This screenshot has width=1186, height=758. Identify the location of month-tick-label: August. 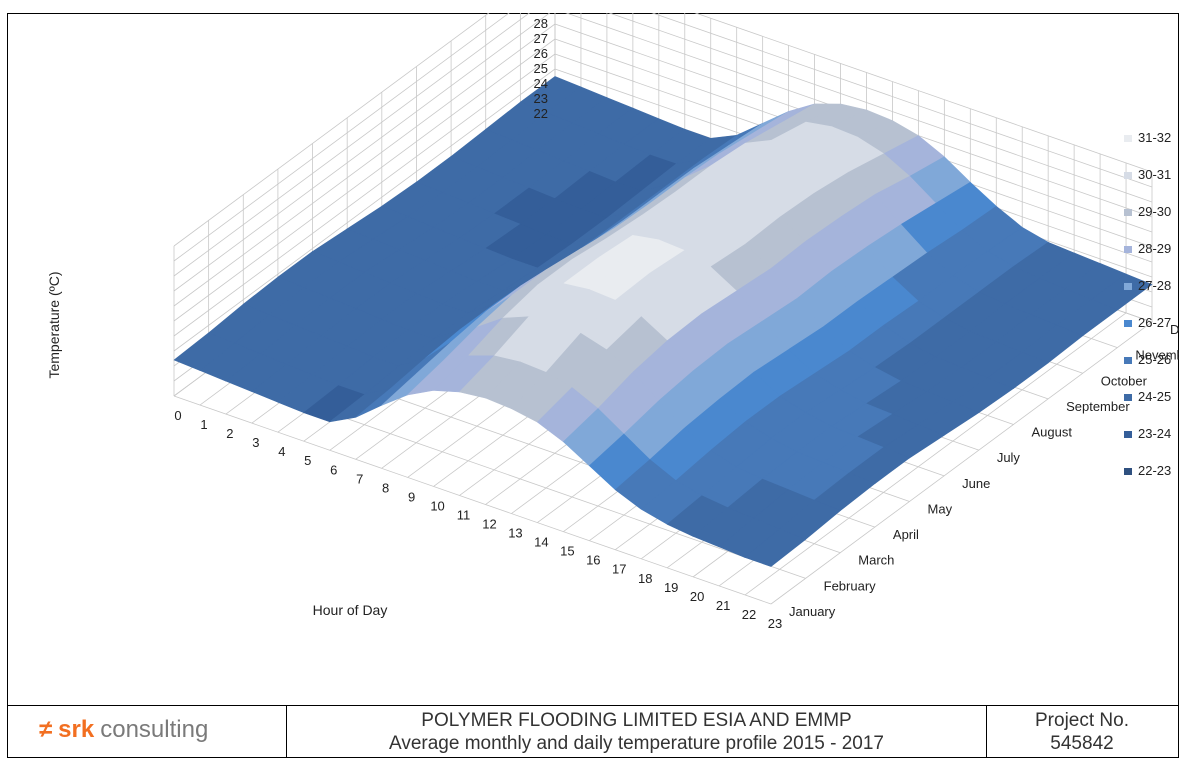
(1051, 432).